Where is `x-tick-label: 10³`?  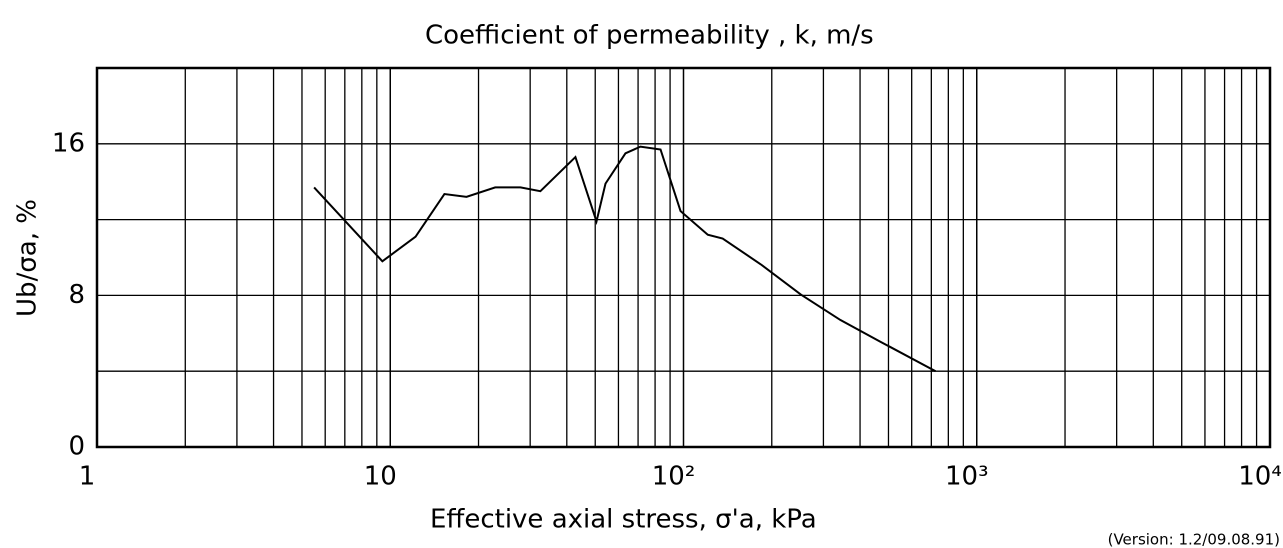 x-tick-label: 10³ is located at coordinates (967, 477).